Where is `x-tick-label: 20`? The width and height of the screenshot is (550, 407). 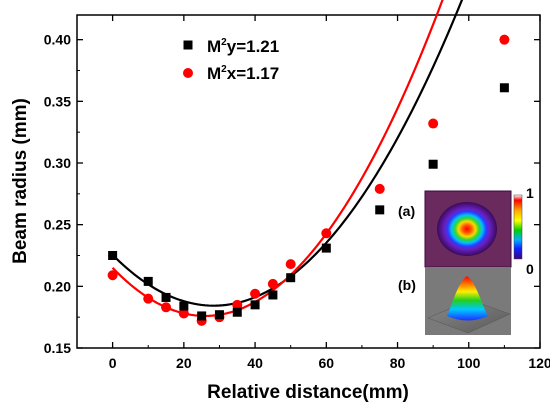
x-tick-label: 20 is located at coordinates (184, 363).